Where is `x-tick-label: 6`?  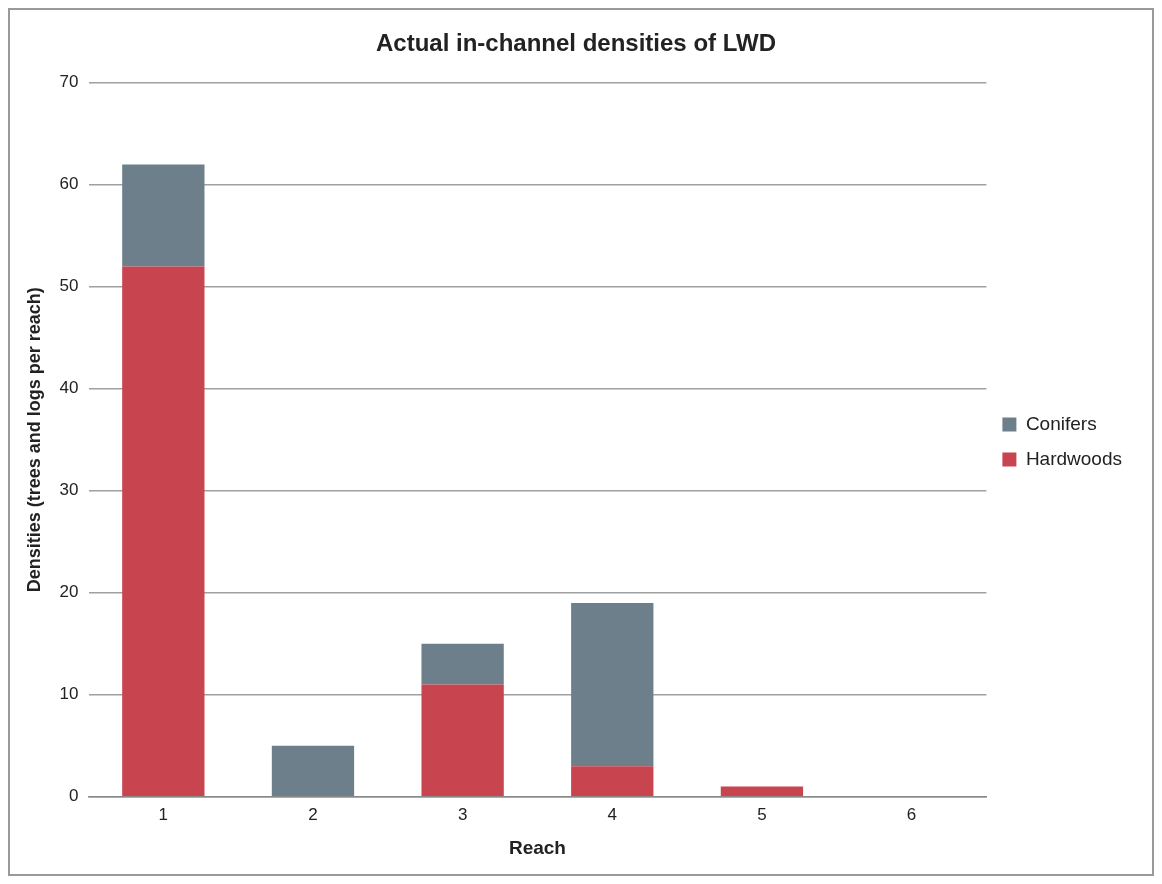
x-tick-label: 6 is located at coordinates (911, 814).